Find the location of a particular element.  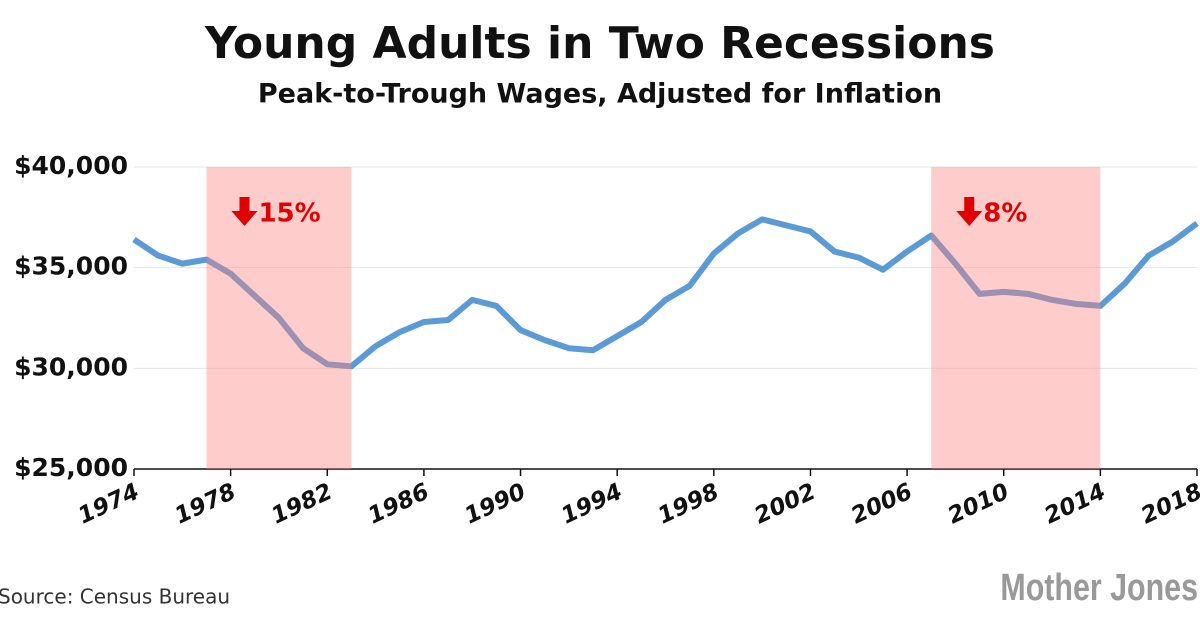

chart-title: Young Adults in Two Recessions is located at coordinates (599, 43).